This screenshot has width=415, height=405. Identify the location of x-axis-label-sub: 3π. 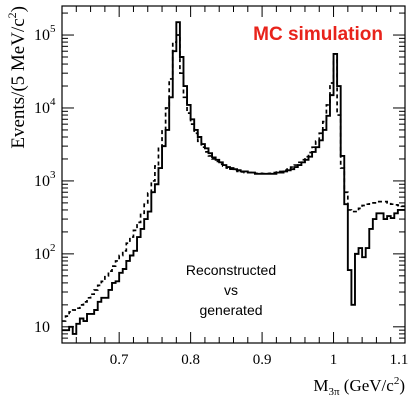
(334, 392).